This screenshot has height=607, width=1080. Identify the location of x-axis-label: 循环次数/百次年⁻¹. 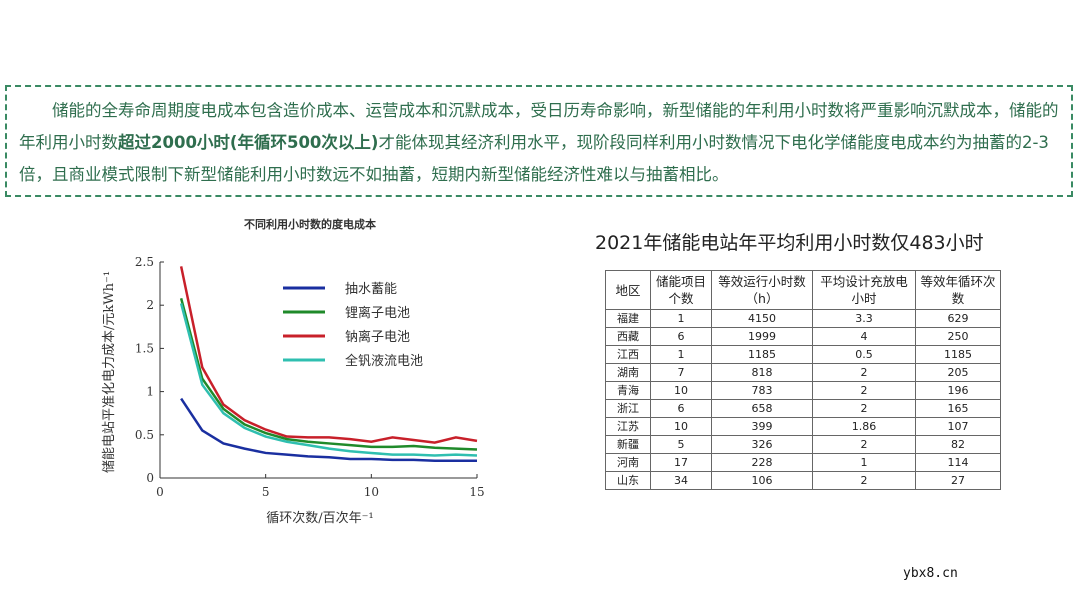
(319, 518).